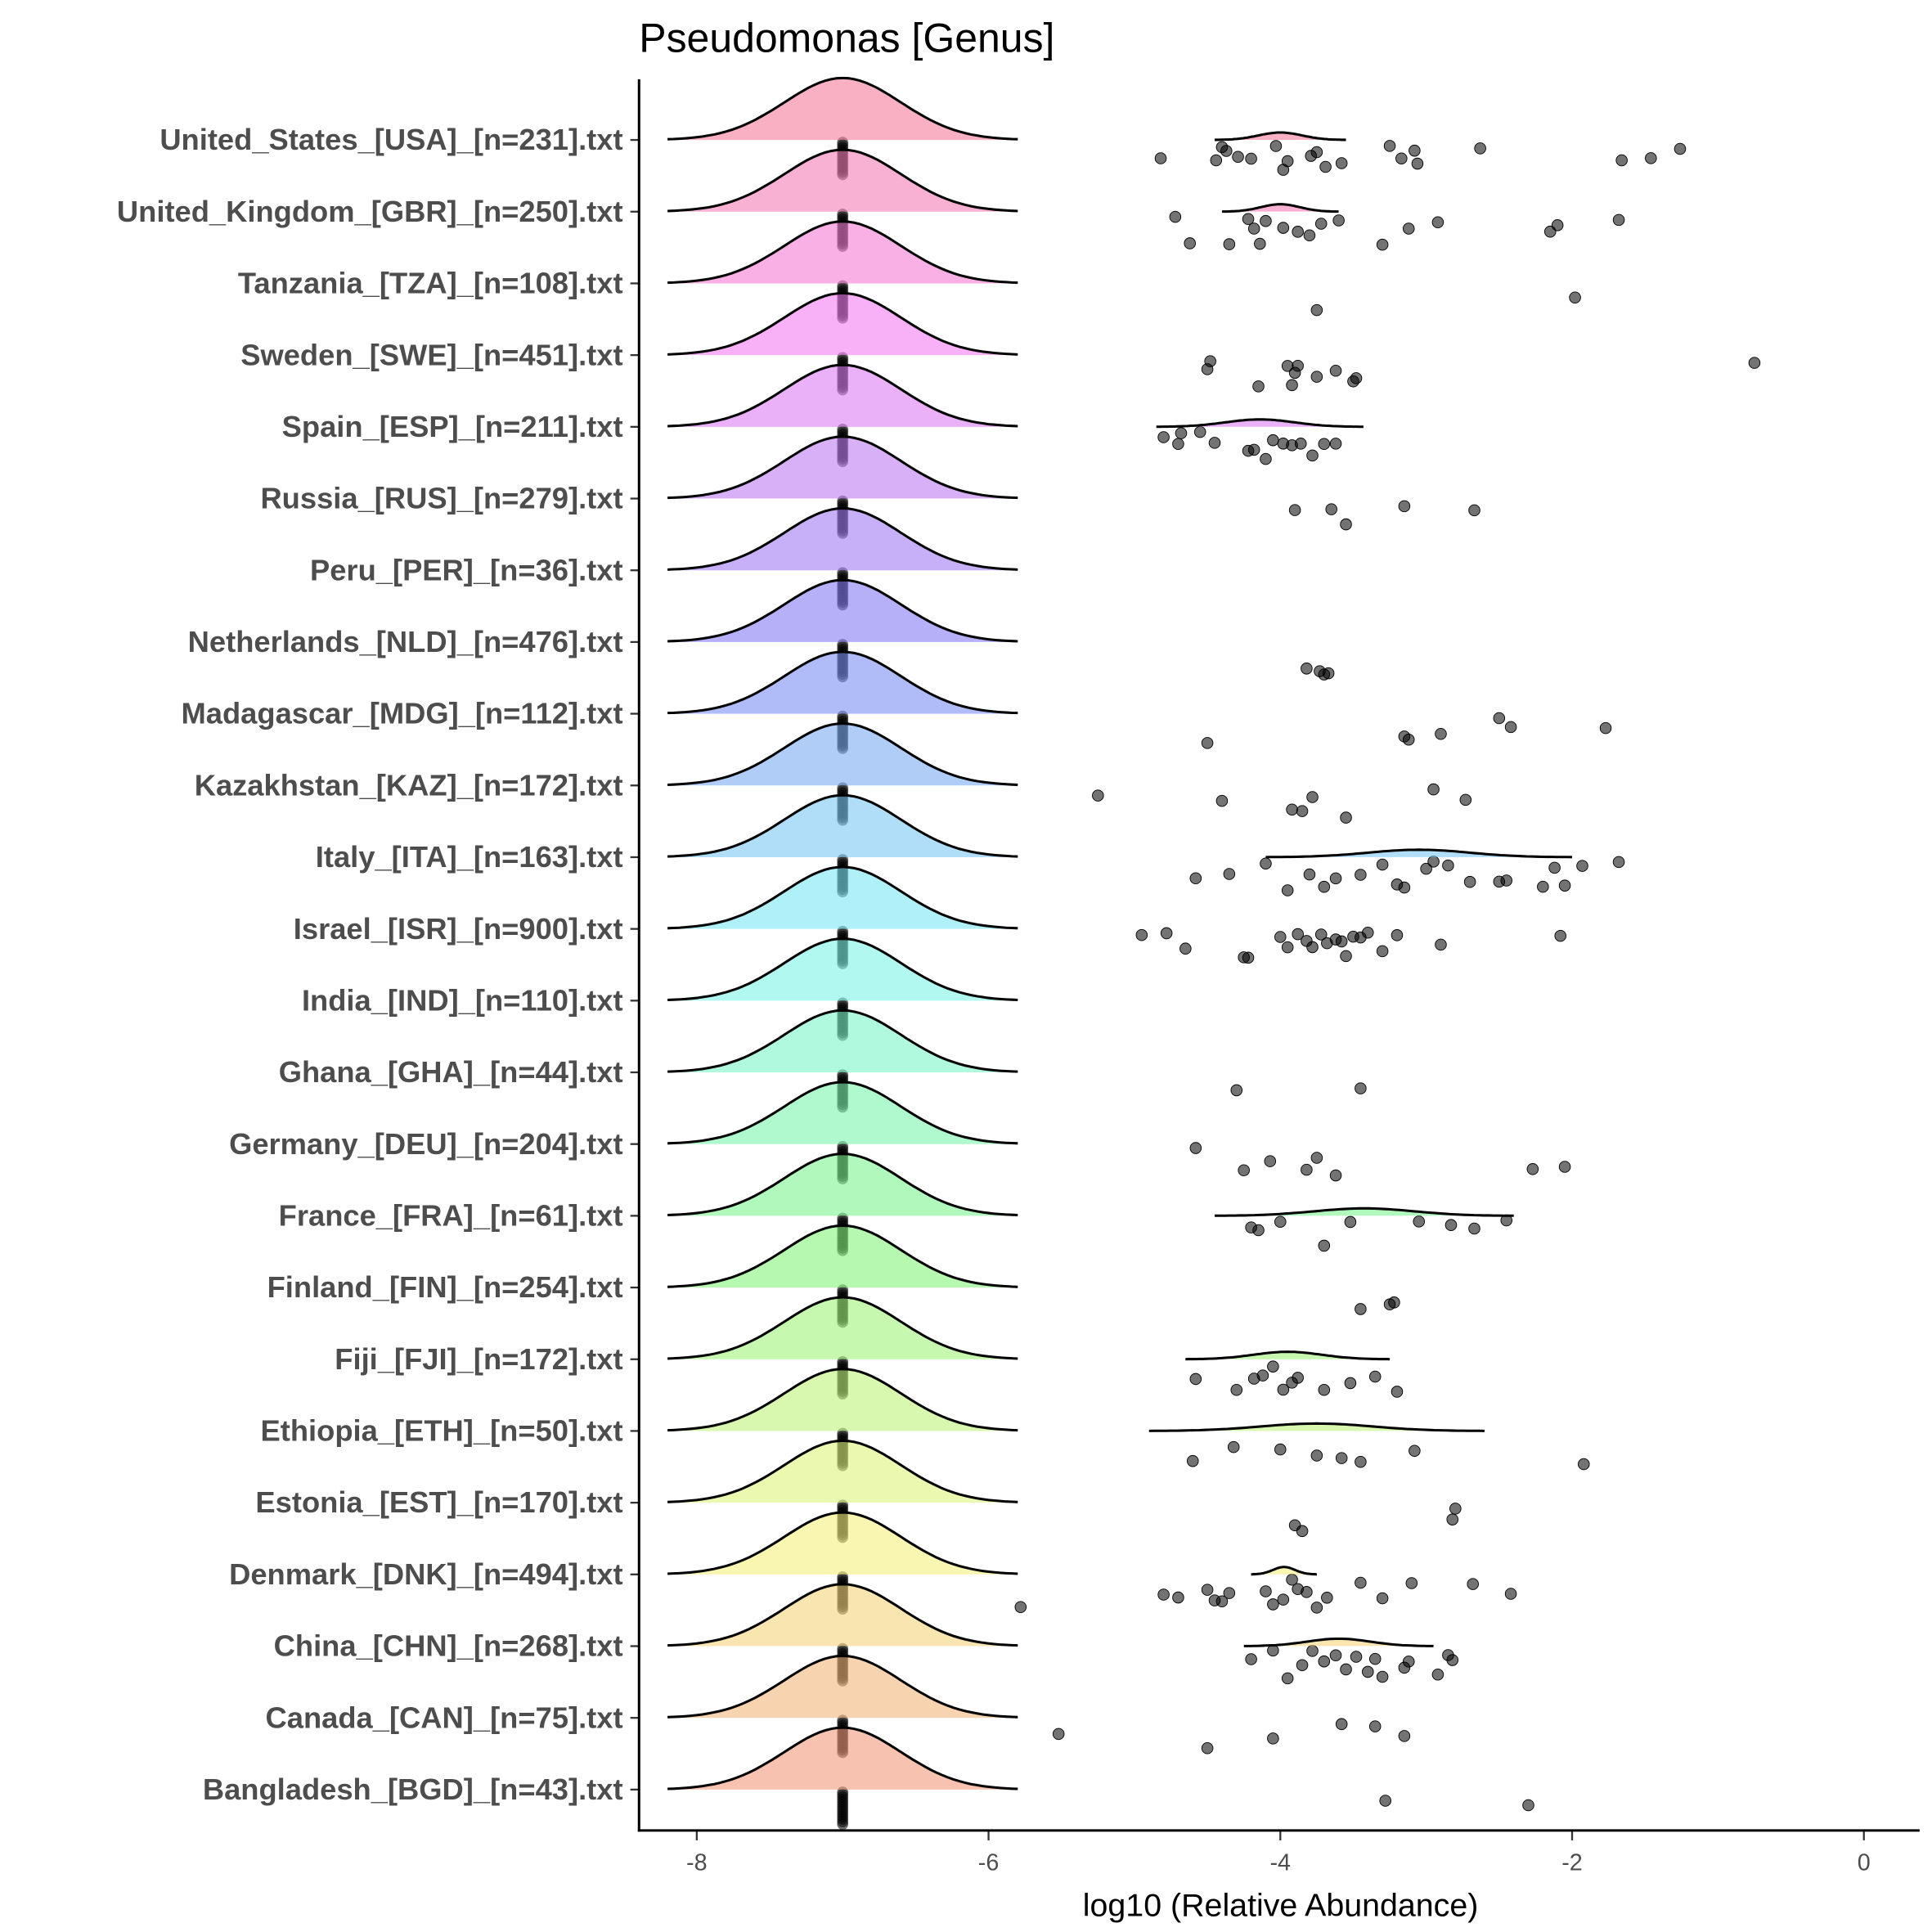  What do you see at coordinates (1864, 1863) in the screenshot?
I see `x-tick-label: 0` at bounding box center [1864, 1863].